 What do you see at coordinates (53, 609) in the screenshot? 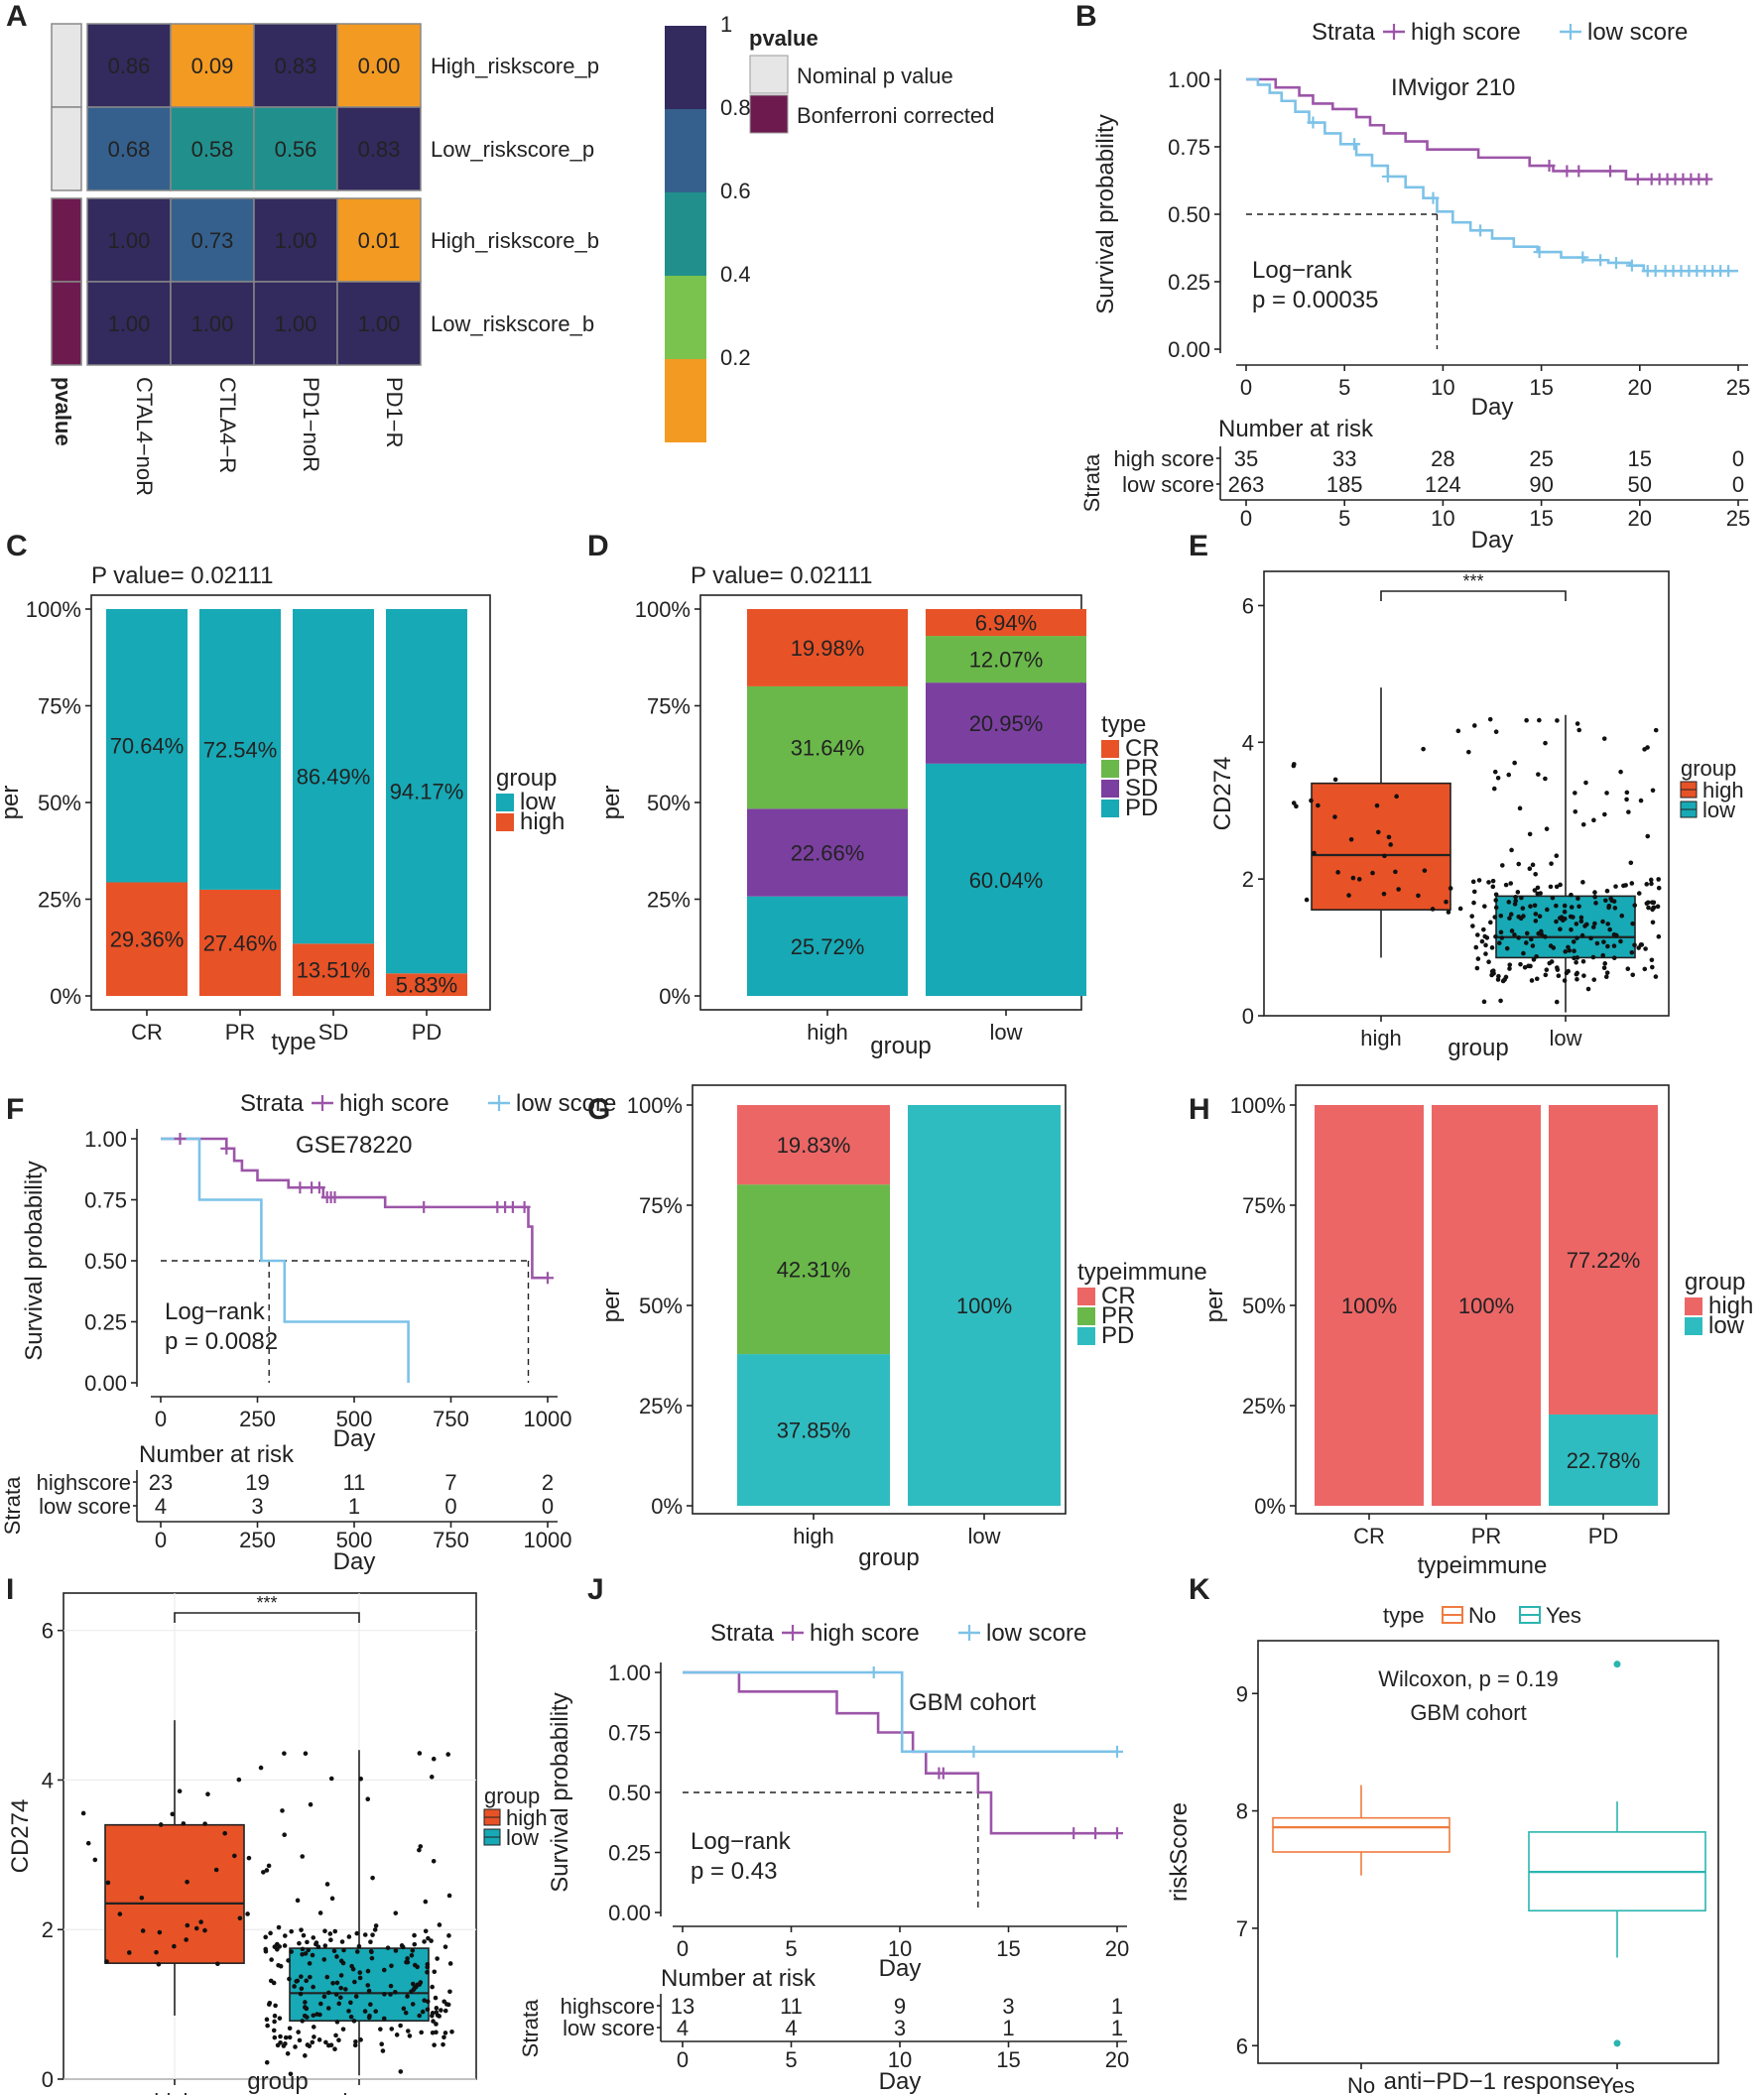
I see `y-tick-label: 100%` at bounding box center [53, 609].